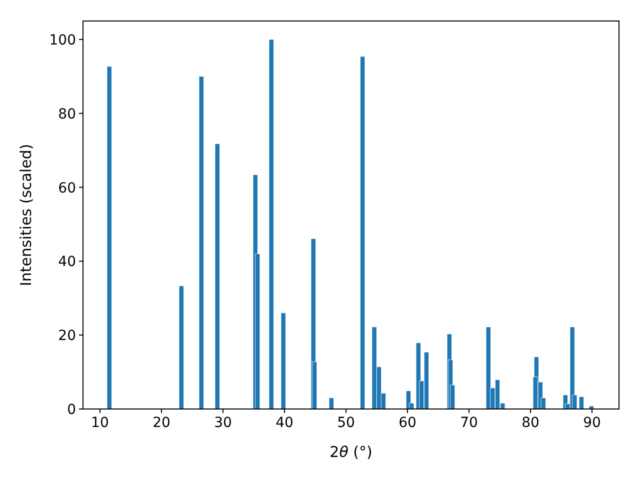 This screenshot has height=480, width=640. I want to click on x-tick-label: 60, so click(407, 423).